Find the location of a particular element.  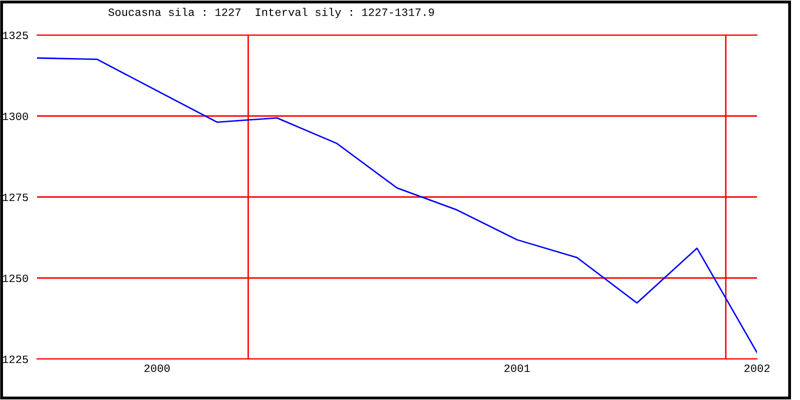

y-tick-label: 1325 is located at coordinates (15, 36).